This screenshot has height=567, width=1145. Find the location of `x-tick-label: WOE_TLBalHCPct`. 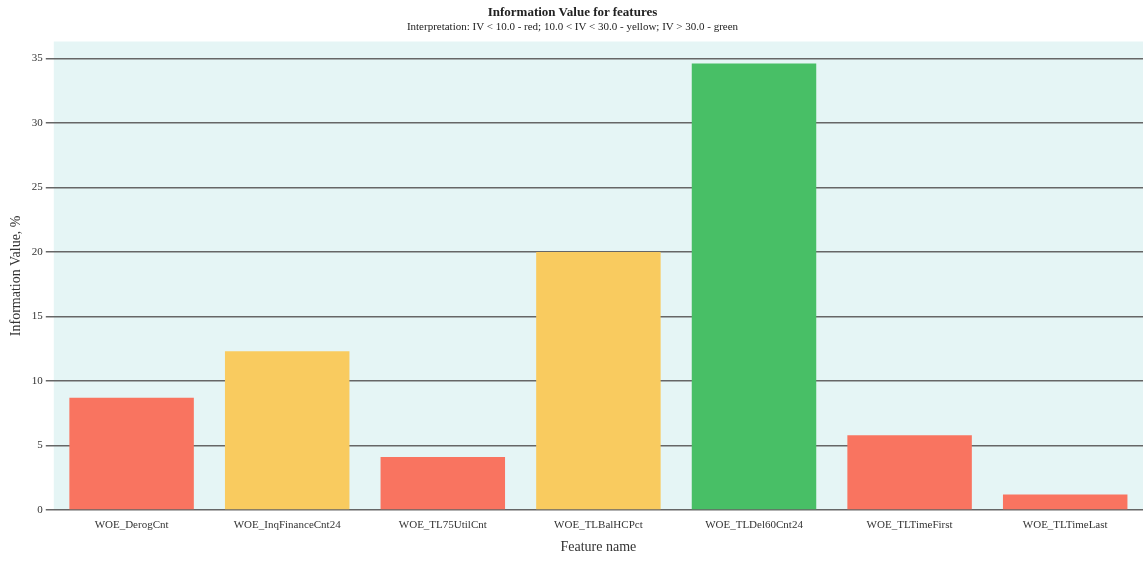

x-tick-label: WOE_TLBalHCPct is located at coordinates (598, 524).